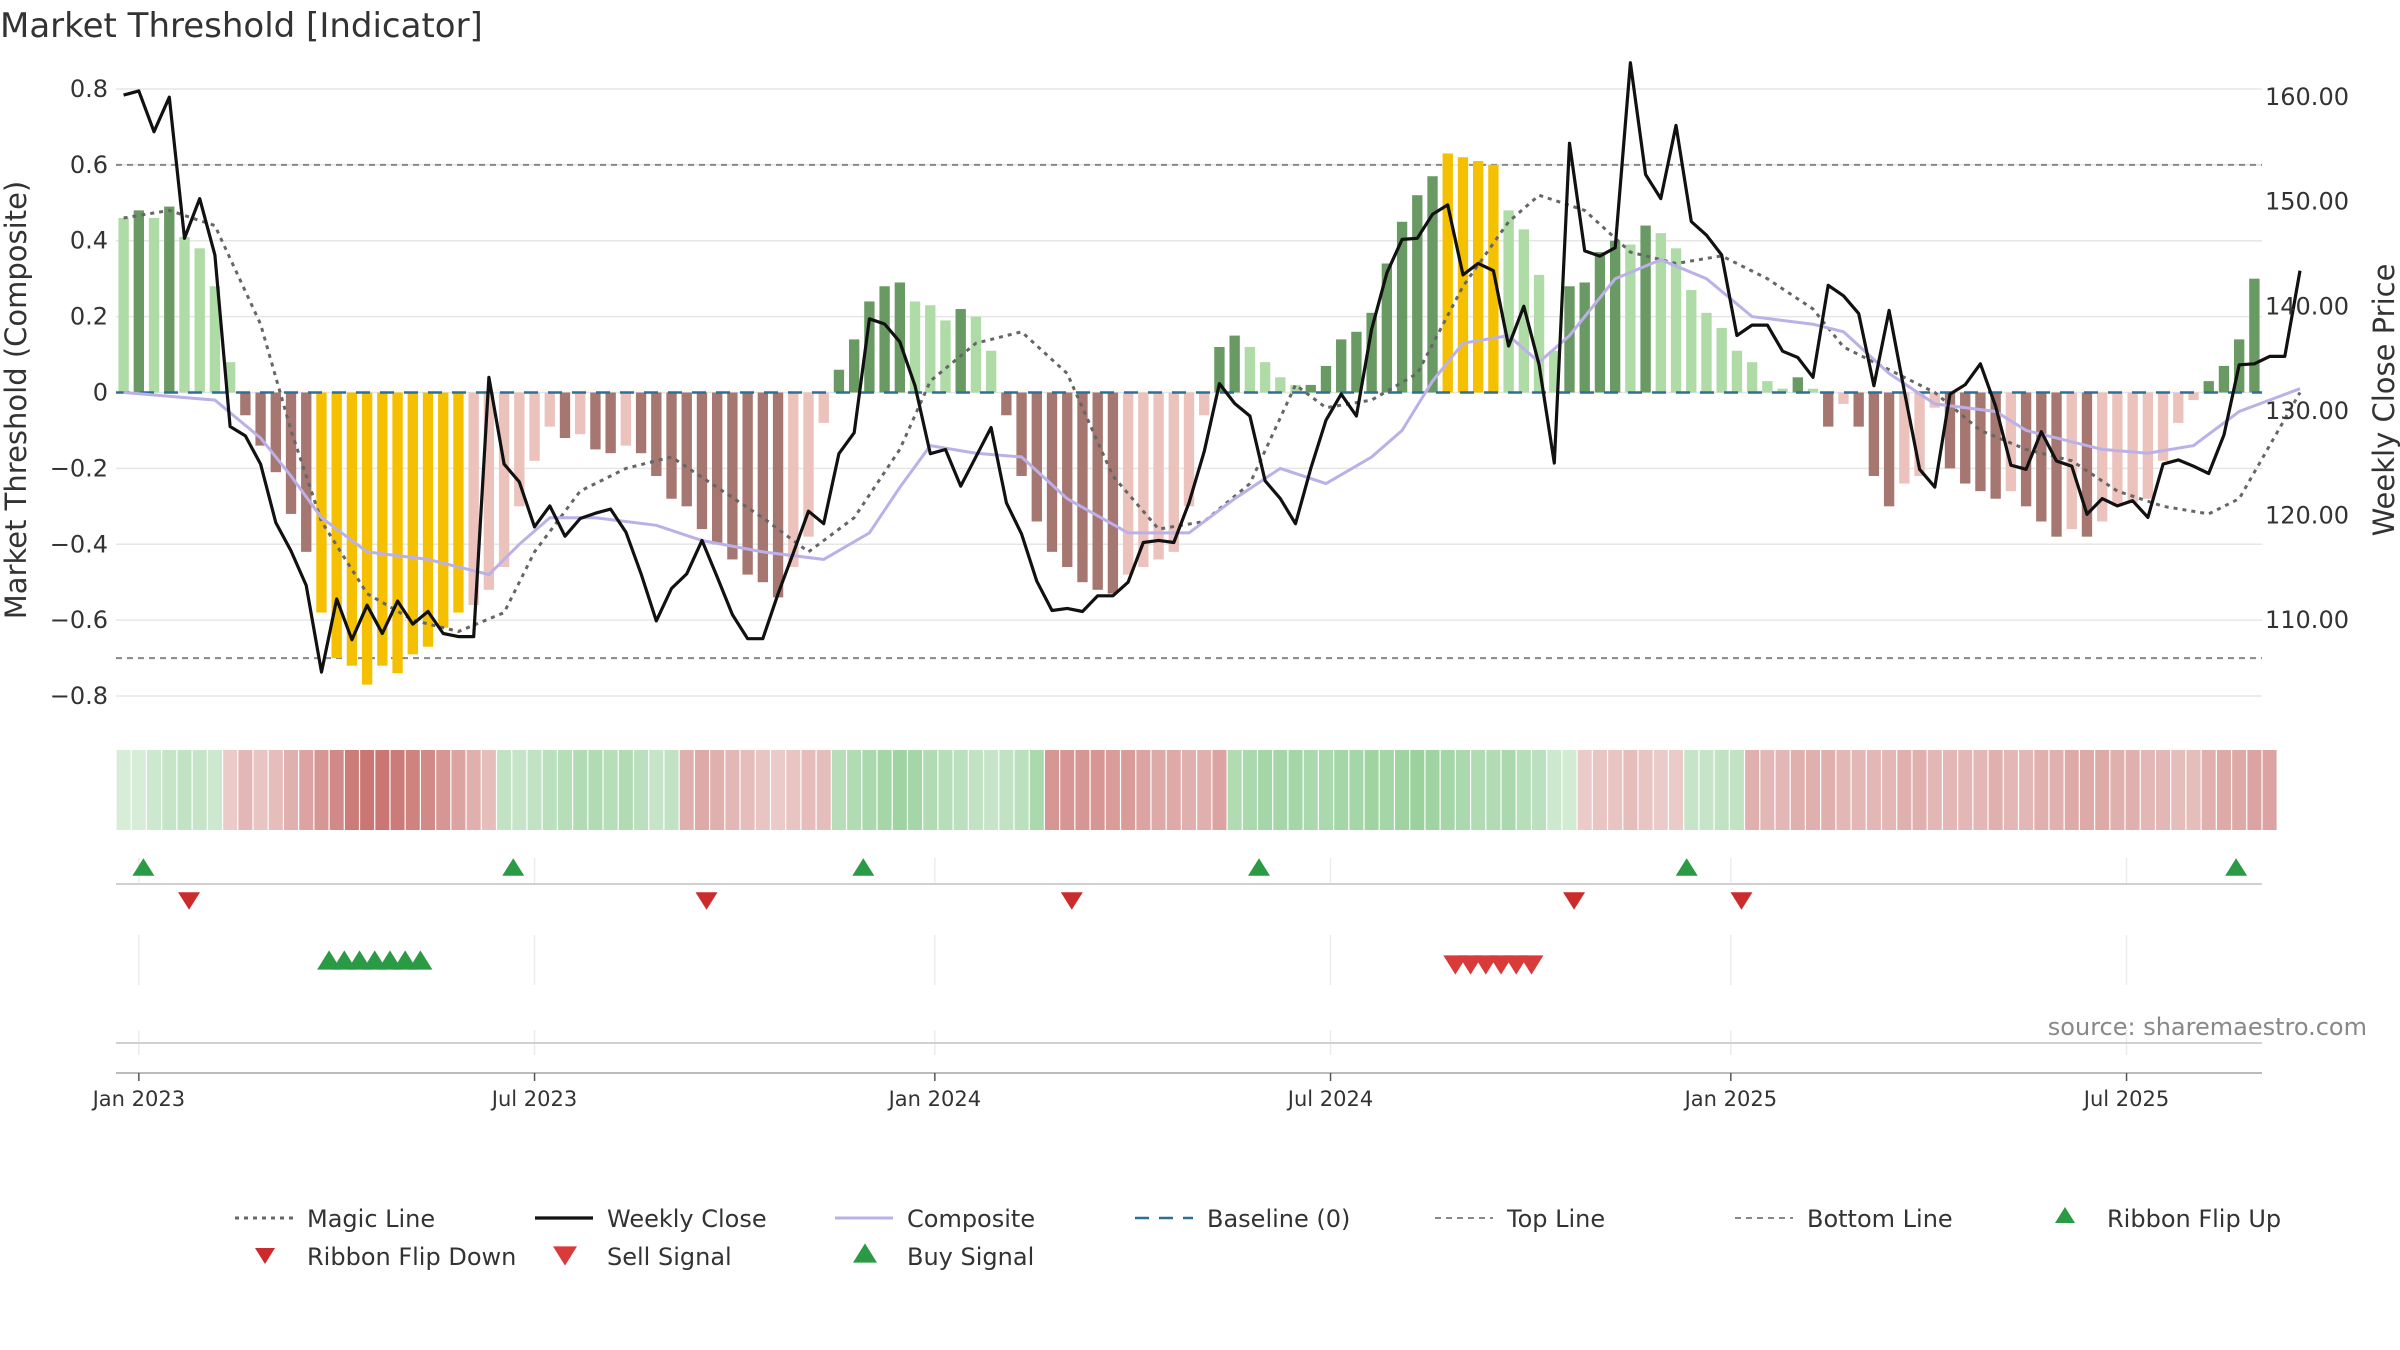  Describe the element at coordinates (89, 89) in the screenshot. I see `y-tick-label: 0.8` at that location.